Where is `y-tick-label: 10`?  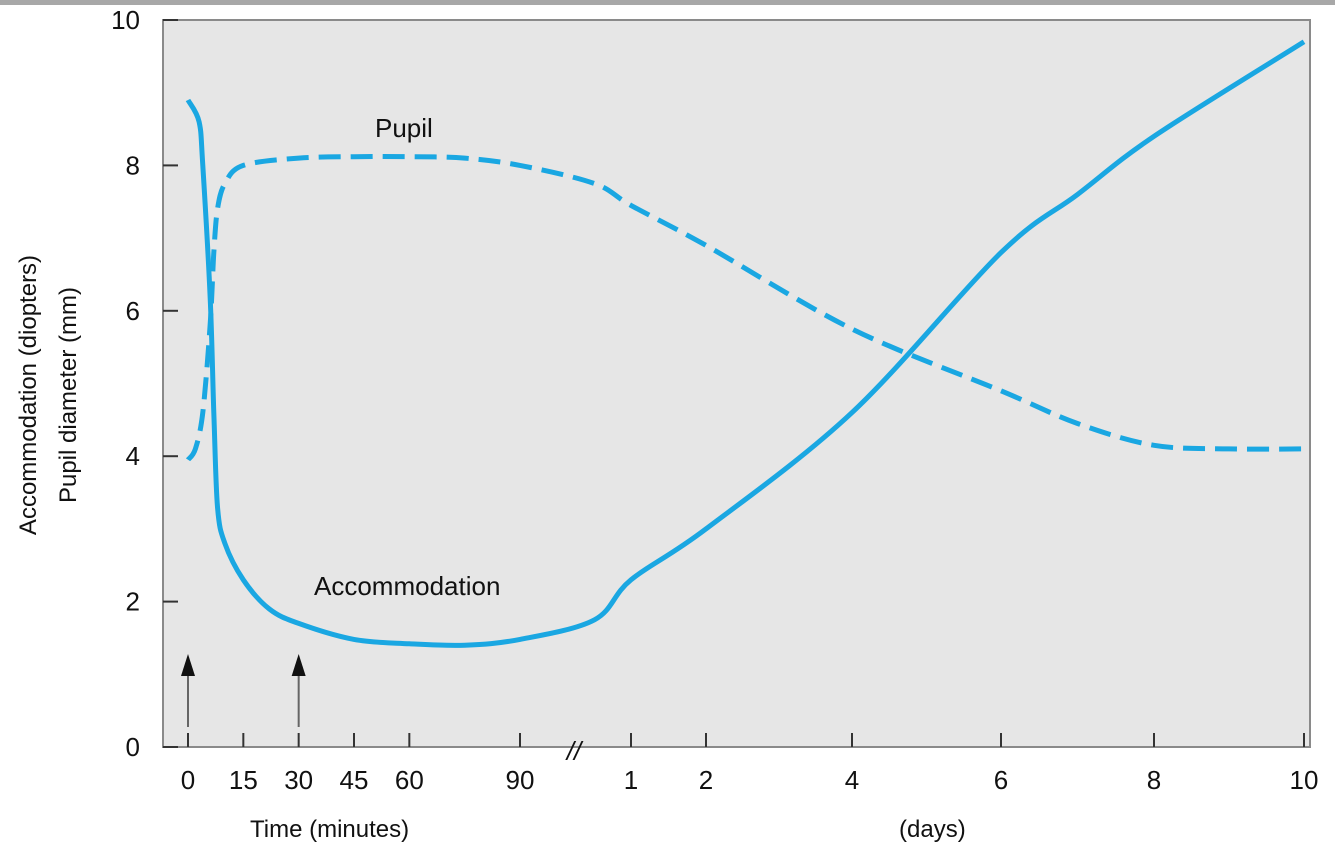
y-tick-label: 10 is located at coordinates (125, 20).